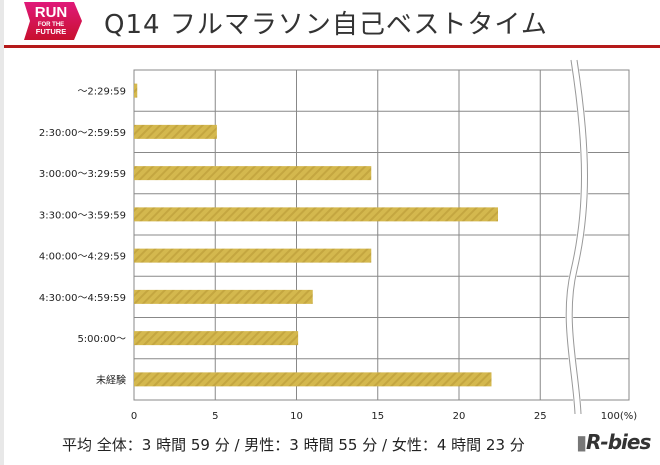 Image resolution: width=660 pixels, height=465 pixels. What do you see at coordinates (51, 12) in the screenshot?
I see `svg-text: RUN` at bounding box center [51, 12].